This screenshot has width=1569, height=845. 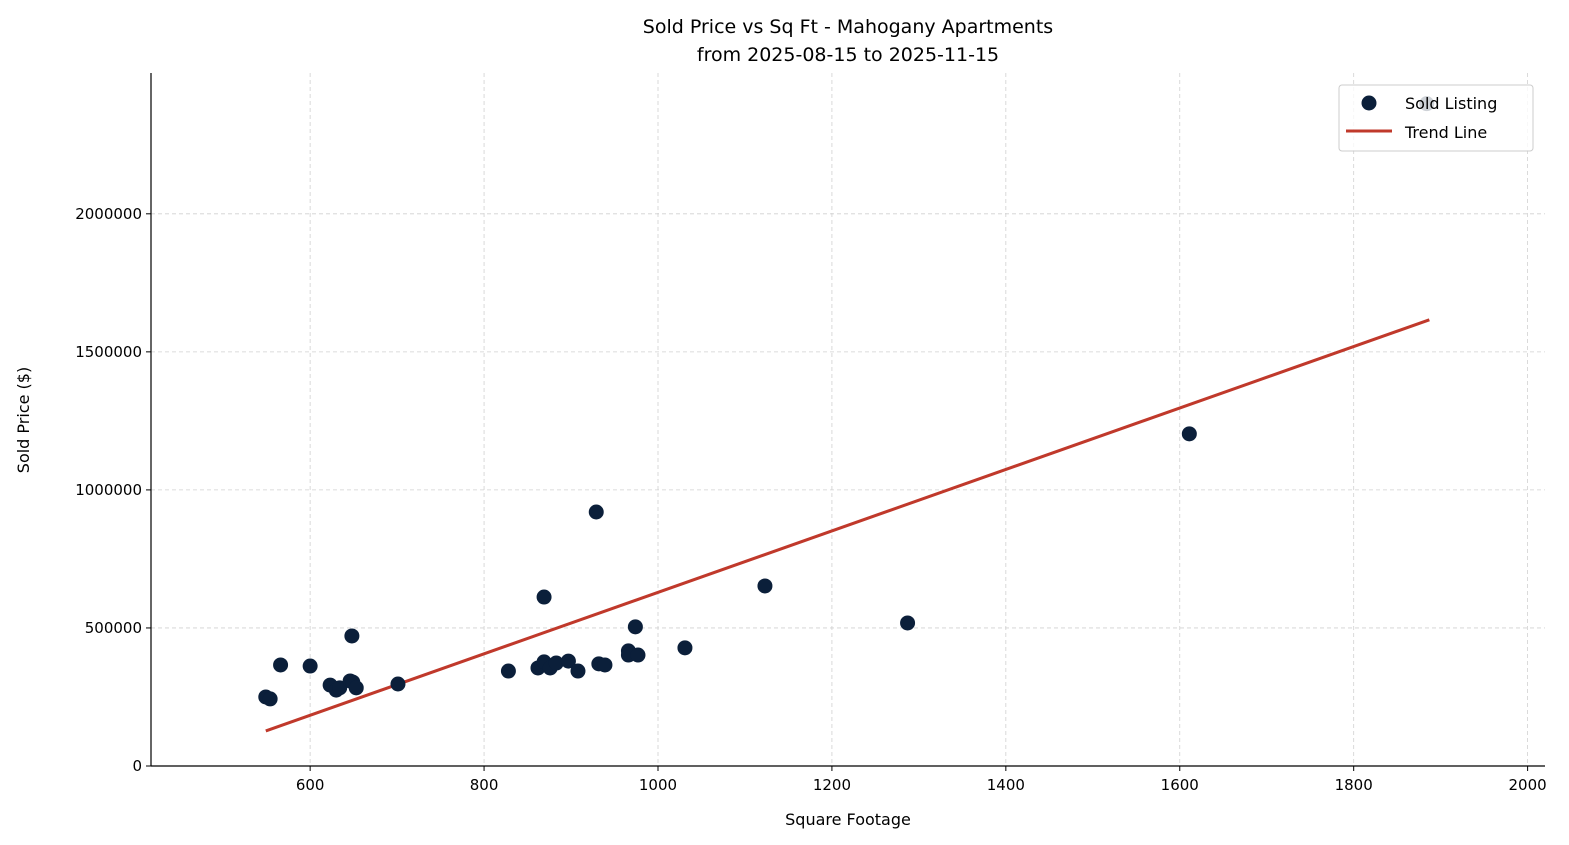 What do you see at coordinates (1354, 785) in the screenshot?
I see `x-tick-label: 1800` at bounding box center [1354, 785].